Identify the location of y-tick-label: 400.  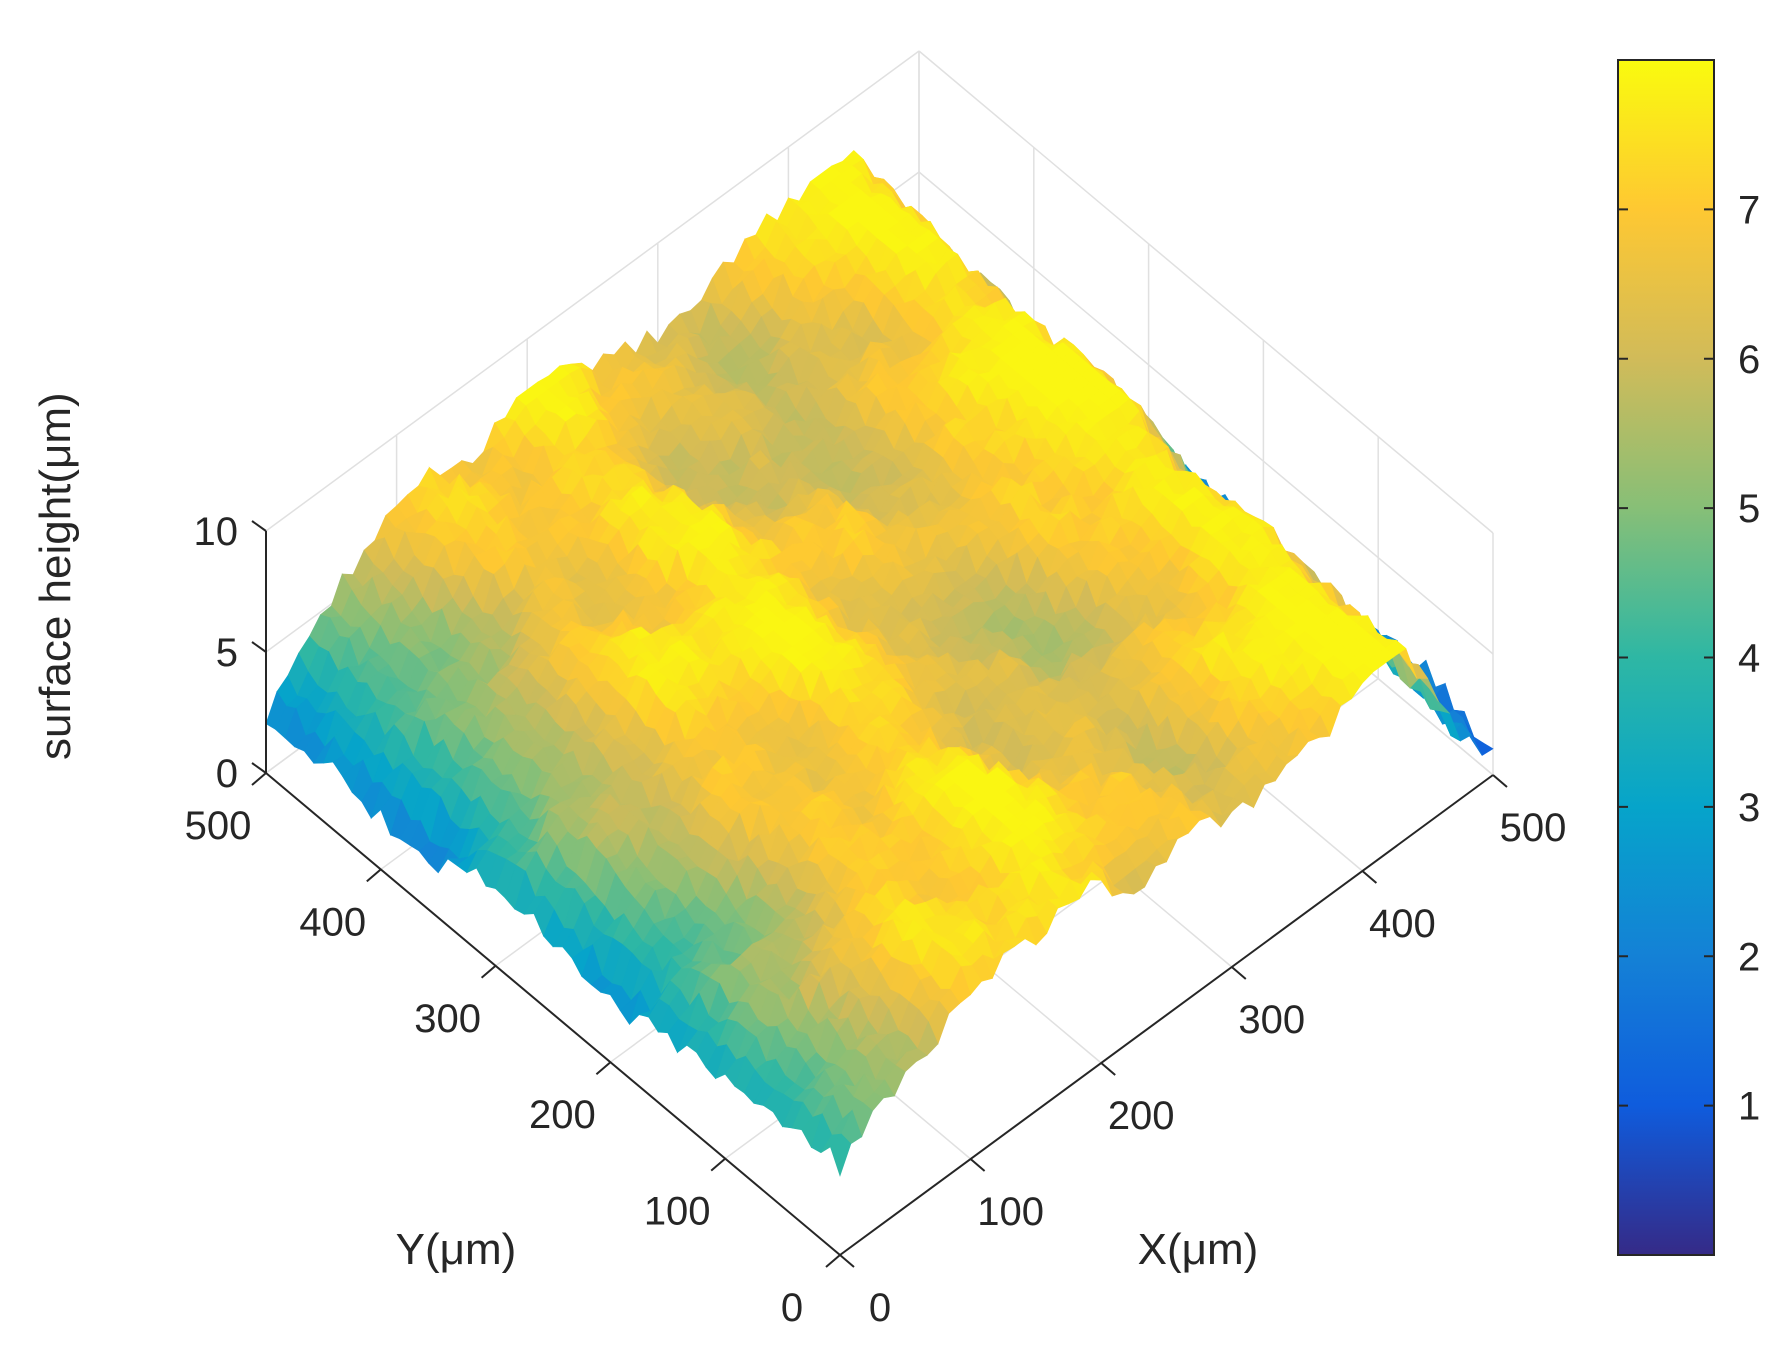
(332, 922).